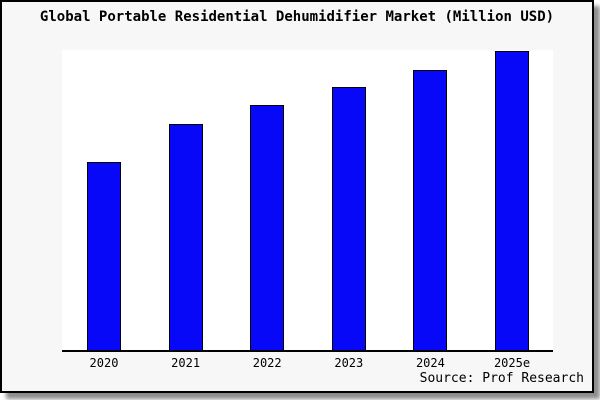 The image size is (600, 400). What do you see at coordinates (512, 200) in the screenshot?
I see `bar-2025e` at bounding box center [512, 200].